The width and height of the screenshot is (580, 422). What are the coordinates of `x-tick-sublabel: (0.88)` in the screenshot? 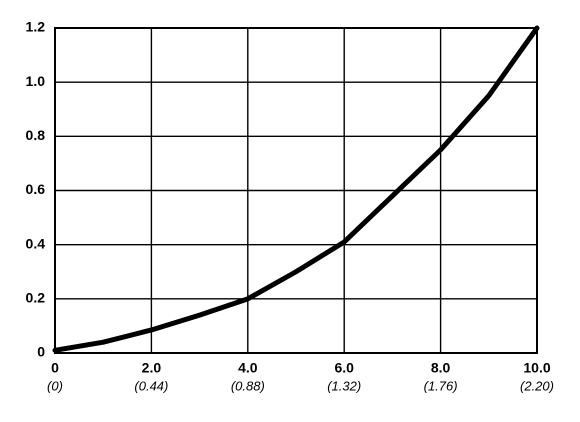 It's located at (248, 385).